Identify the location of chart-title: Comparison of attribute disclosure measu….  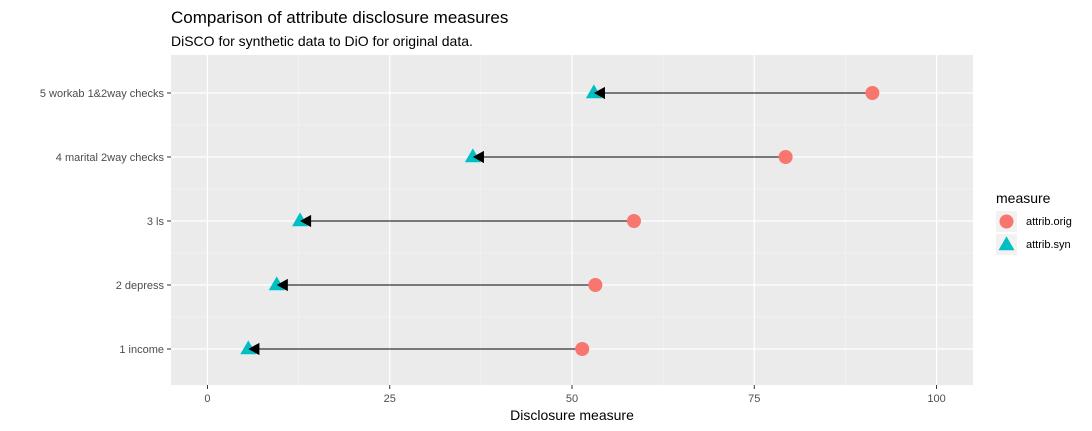
(339, 17).